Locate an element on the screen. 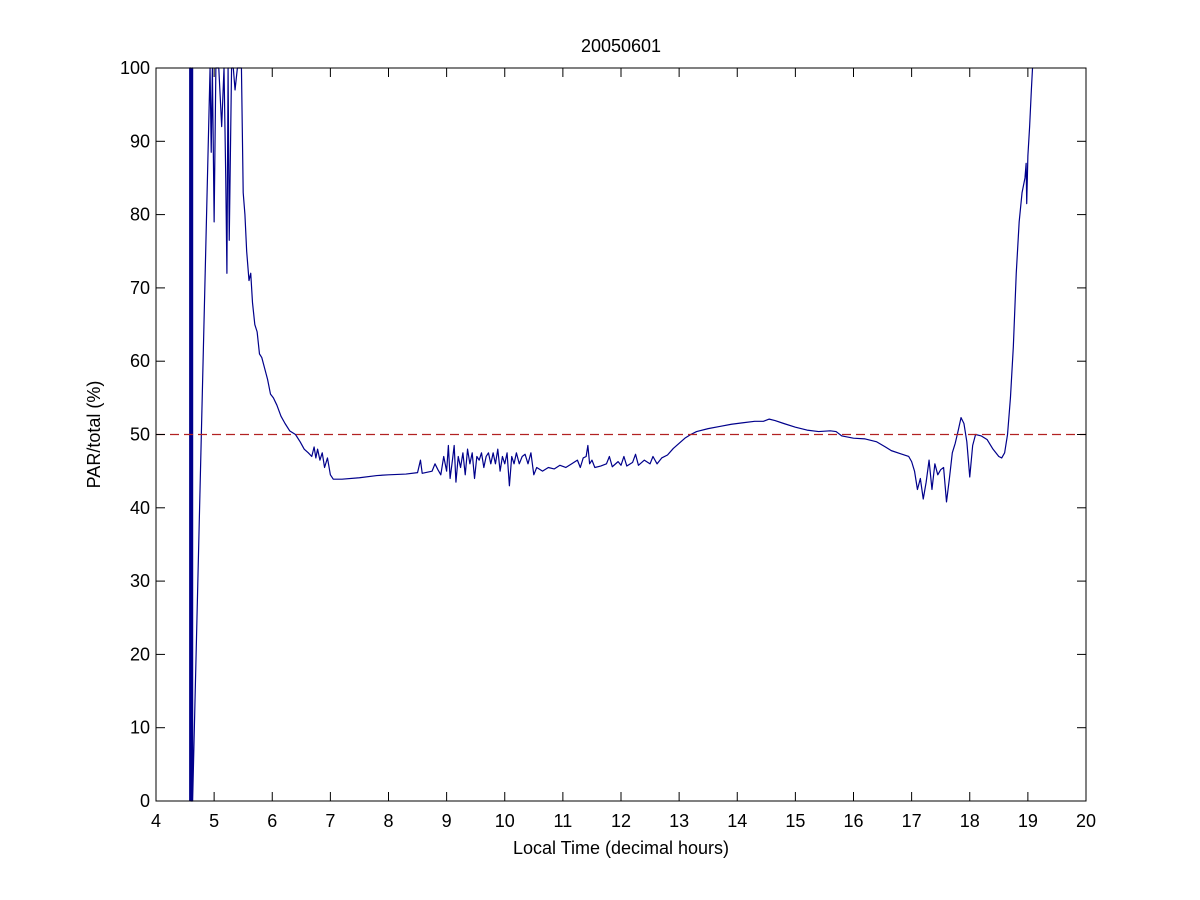 Image resolution: width=1200 pixels, height=900 pixels. chart-title: 20050601 is located at coordinates (621, 46).